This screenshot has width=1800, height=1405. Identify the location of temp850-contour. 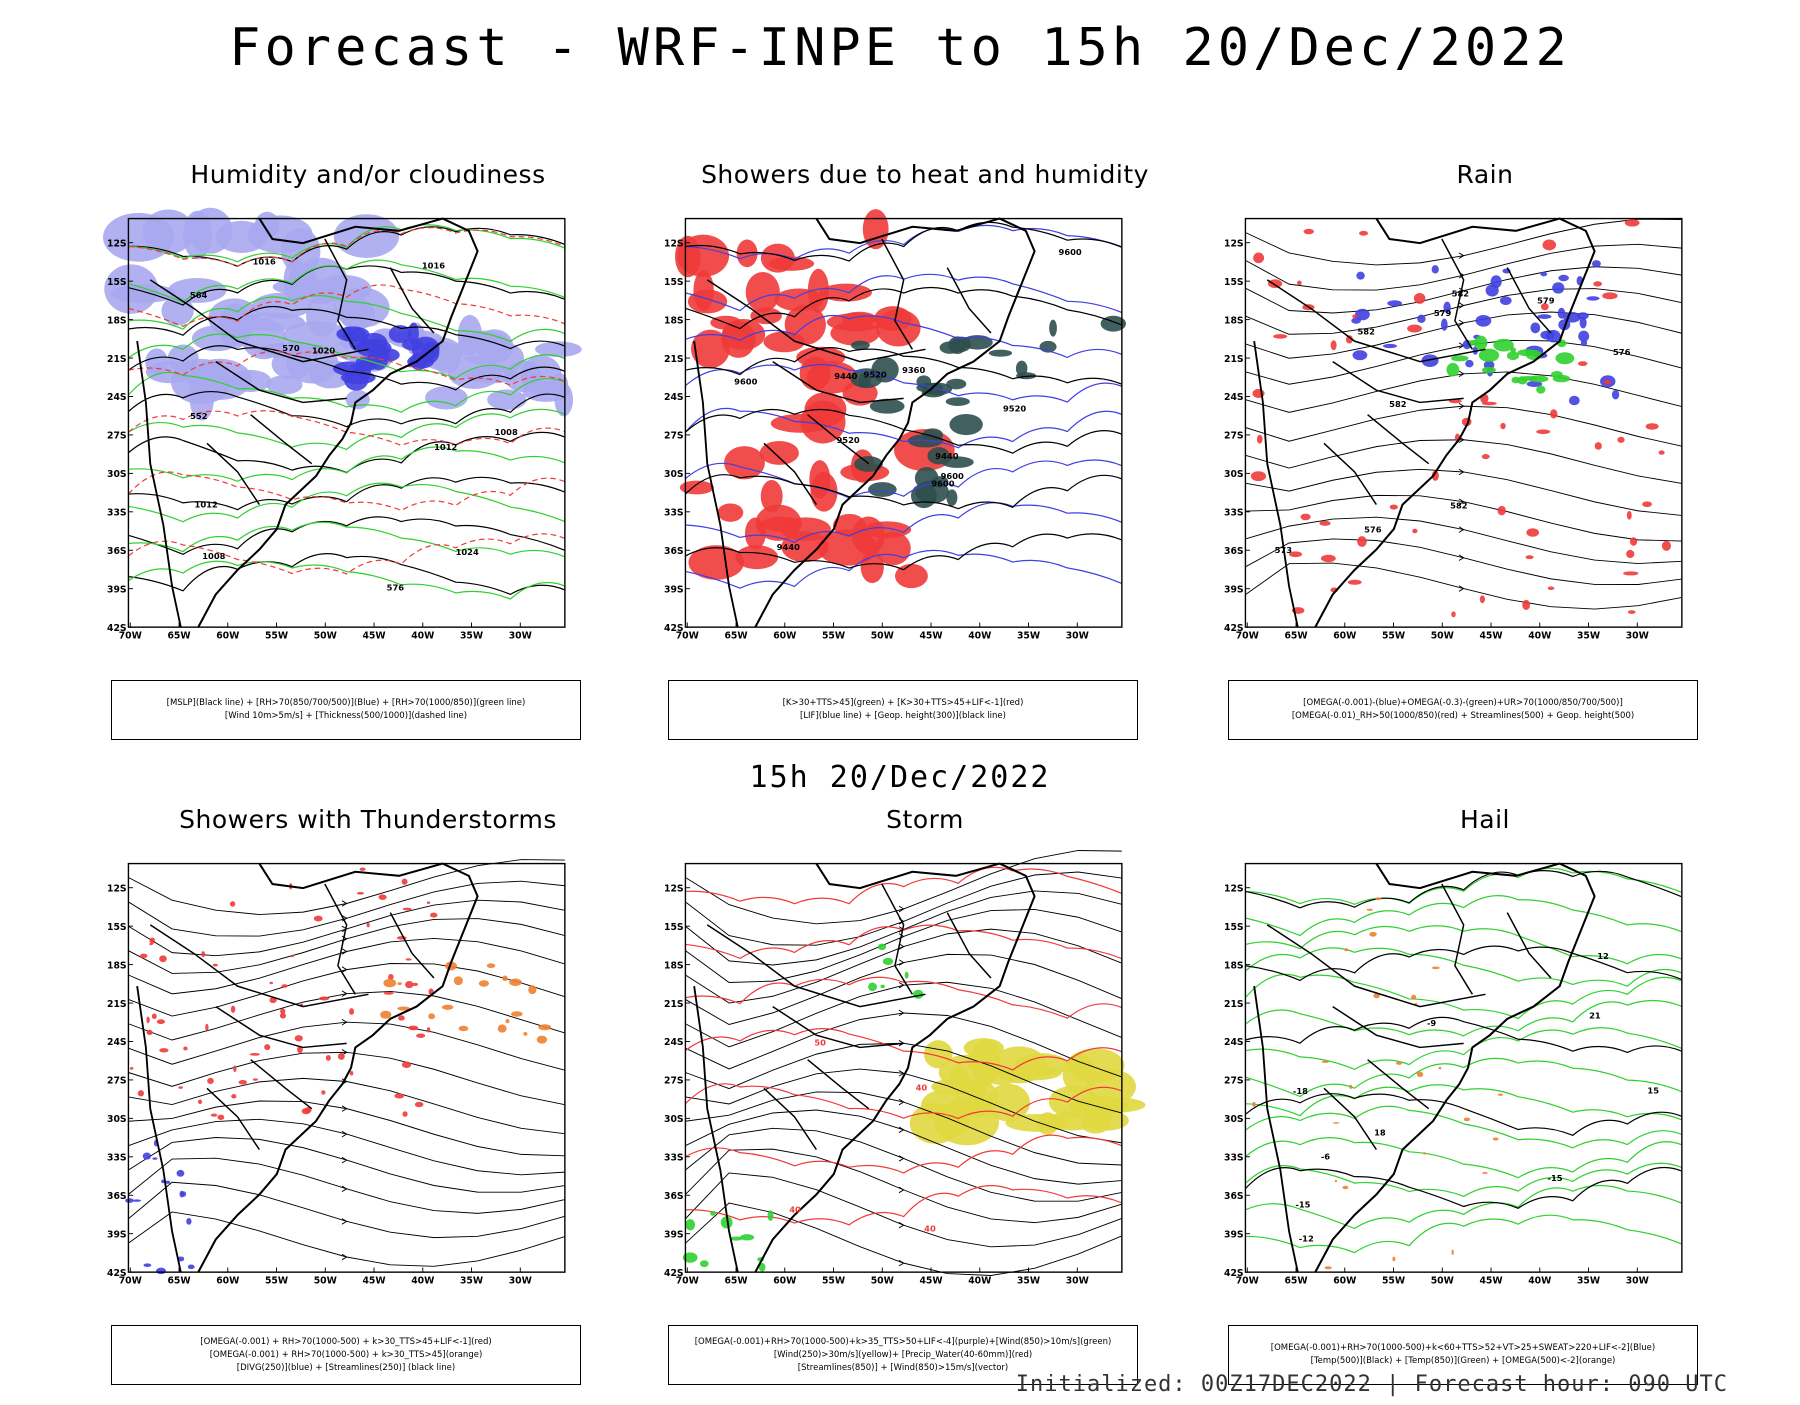
(1464, 1102).